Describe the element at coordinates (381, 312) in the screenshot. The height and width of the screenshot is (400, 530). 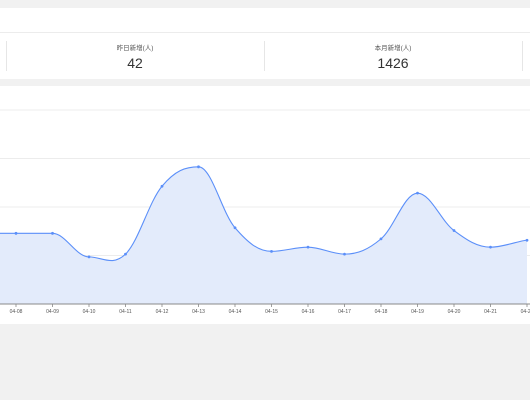
I see `x-tick-label-04-18: 04-18` at that location.